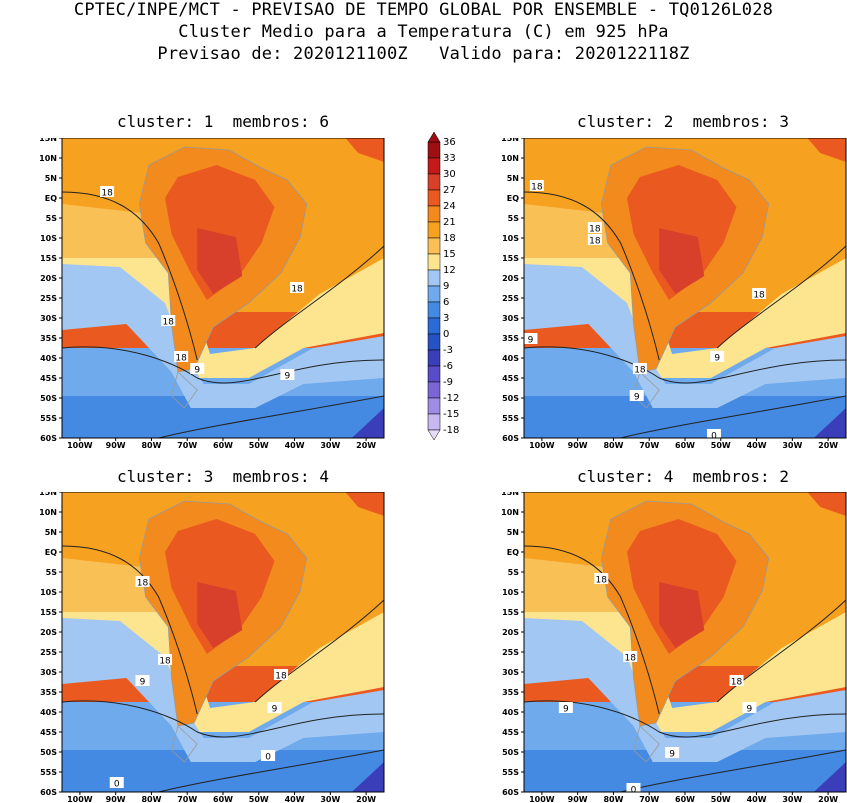  Describe the element at coordinates (367, 423) in the screenshot. I see `field-cold` at that location.